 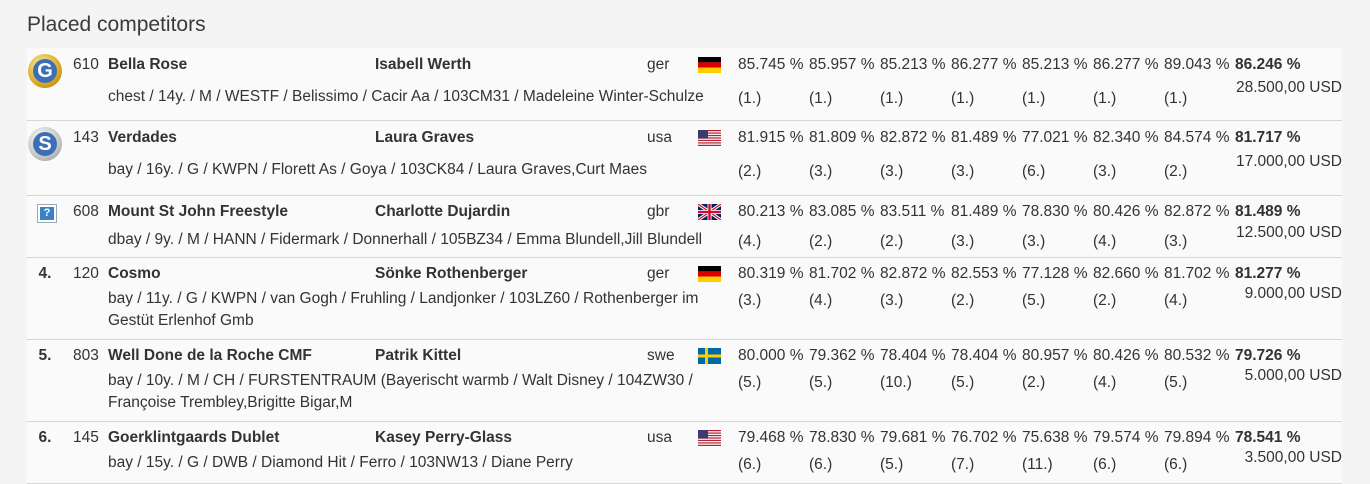 What do you see at coordinates (842, 211) in the screenshot?
I see `judge-score: 83.085 %` at bounding box center [842, 211].